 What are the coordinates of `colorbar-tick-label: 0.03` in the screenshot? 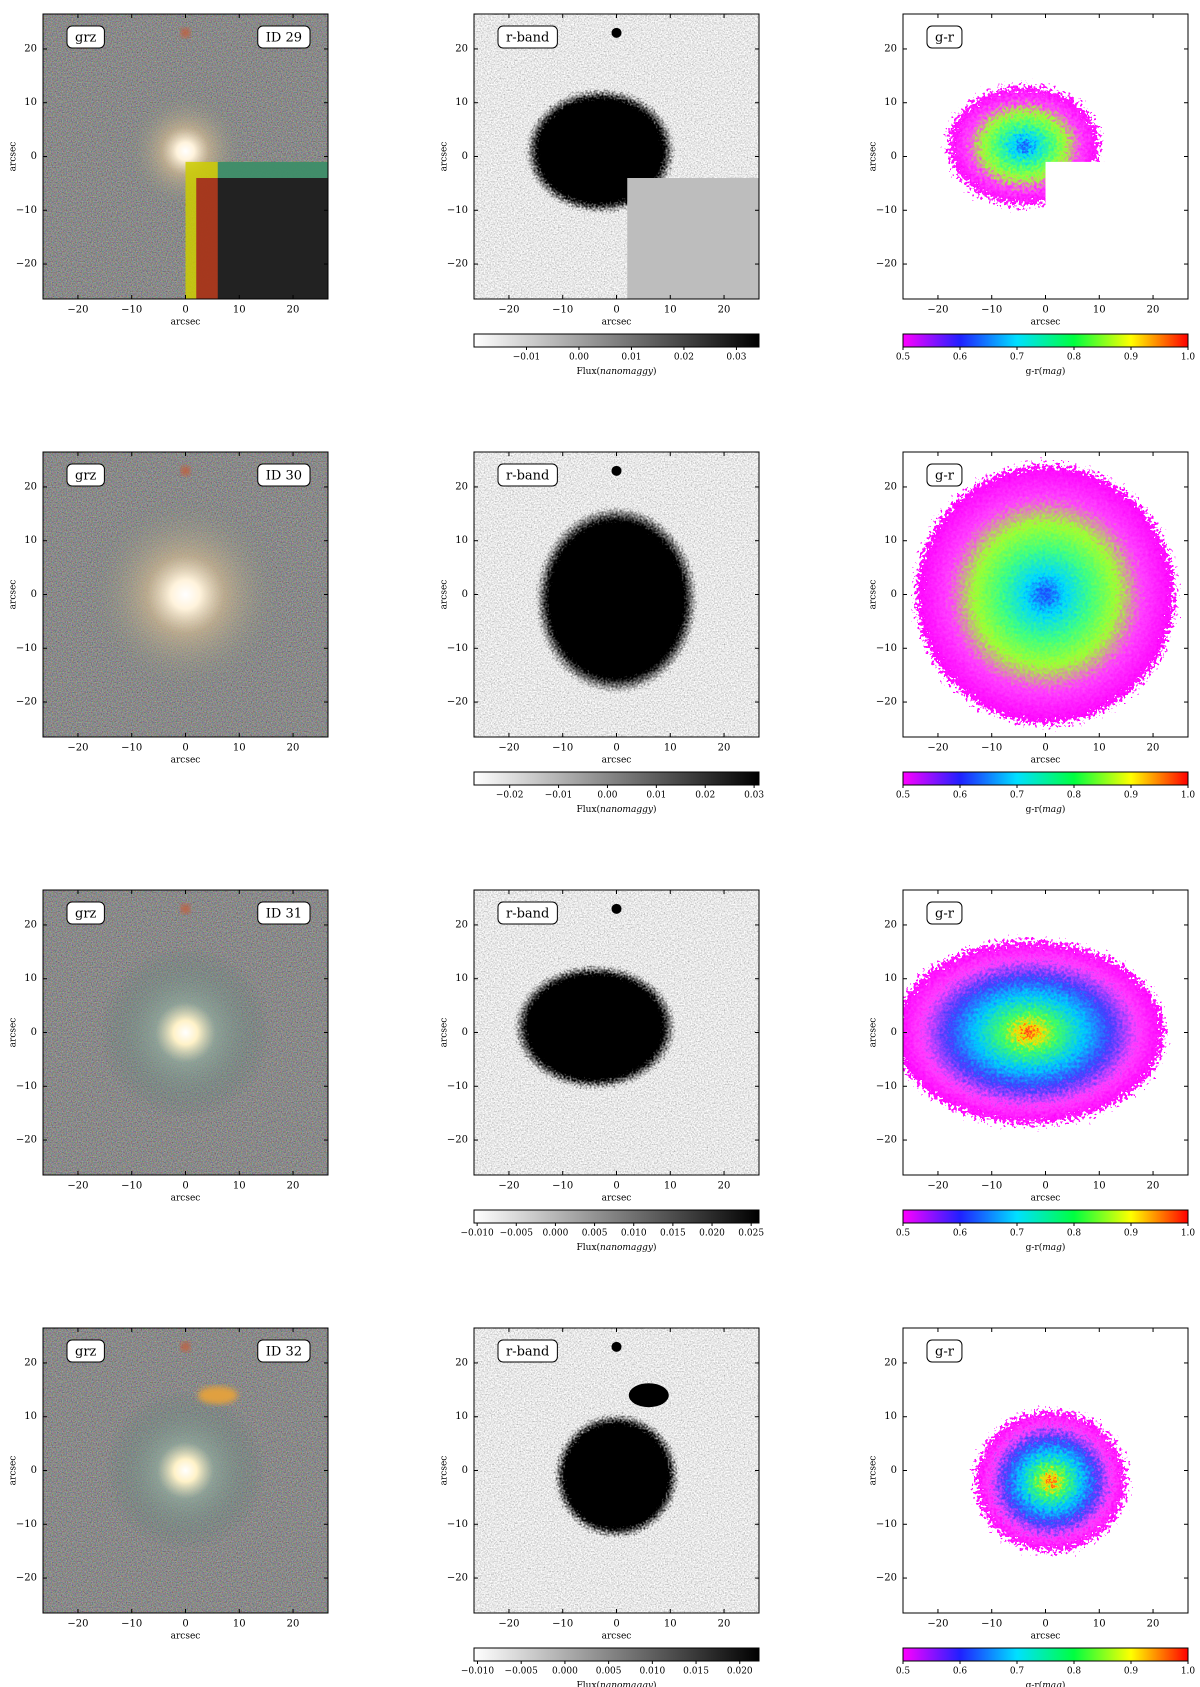 It's located at (736, 358).